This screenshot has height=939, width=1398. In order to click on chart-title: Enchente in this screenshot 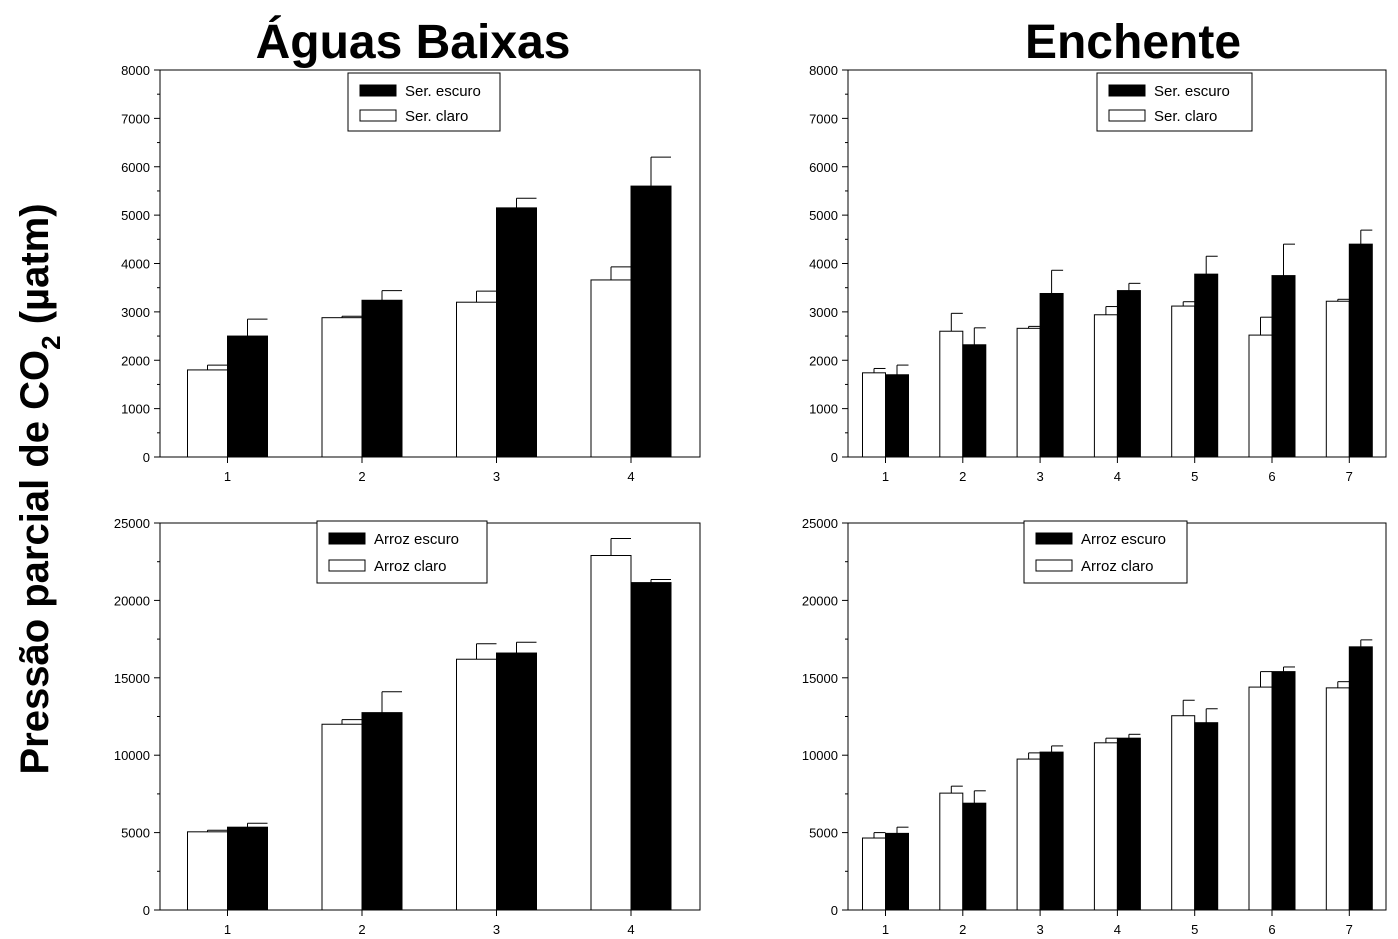, I will do `click(1133, 42)`.